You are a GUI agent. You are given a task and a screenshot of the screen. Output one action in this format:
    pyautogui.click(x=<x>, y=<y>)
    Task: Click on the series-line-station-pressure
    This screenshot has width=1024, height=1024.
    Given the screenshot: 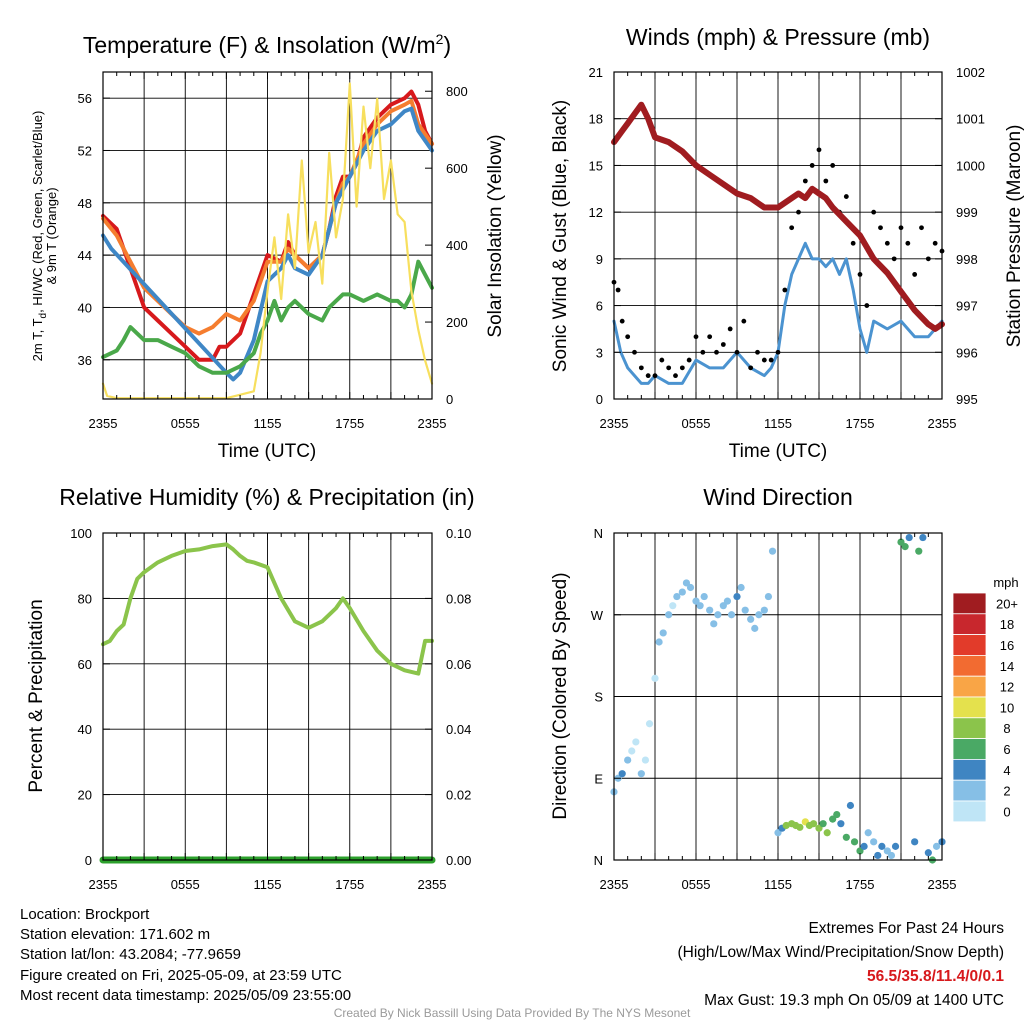 What is the action you would take?
    pyautogui.click(x=778, y=216)
    